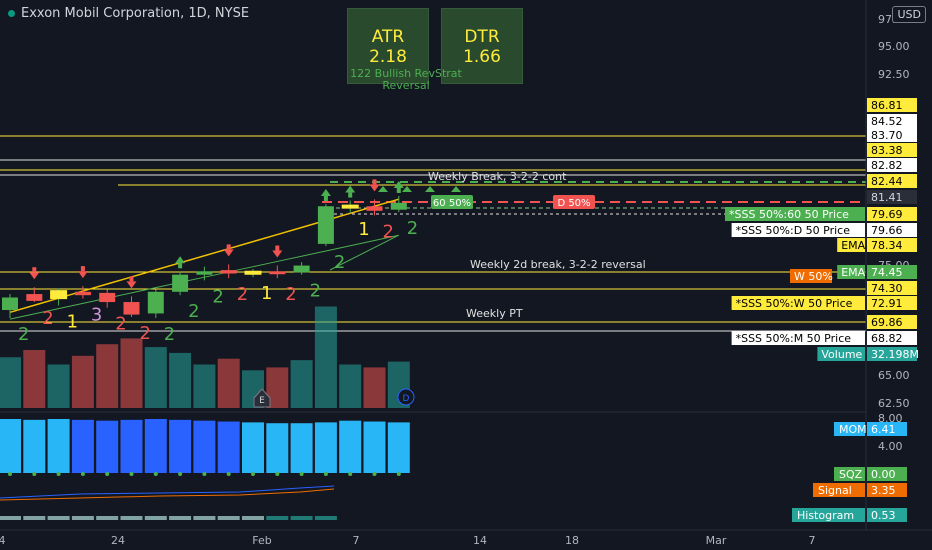  What do you see at coordinates (887, 230) in the screenshot?
I see `level-tag: 79.66` at bounding box center [887, 230].